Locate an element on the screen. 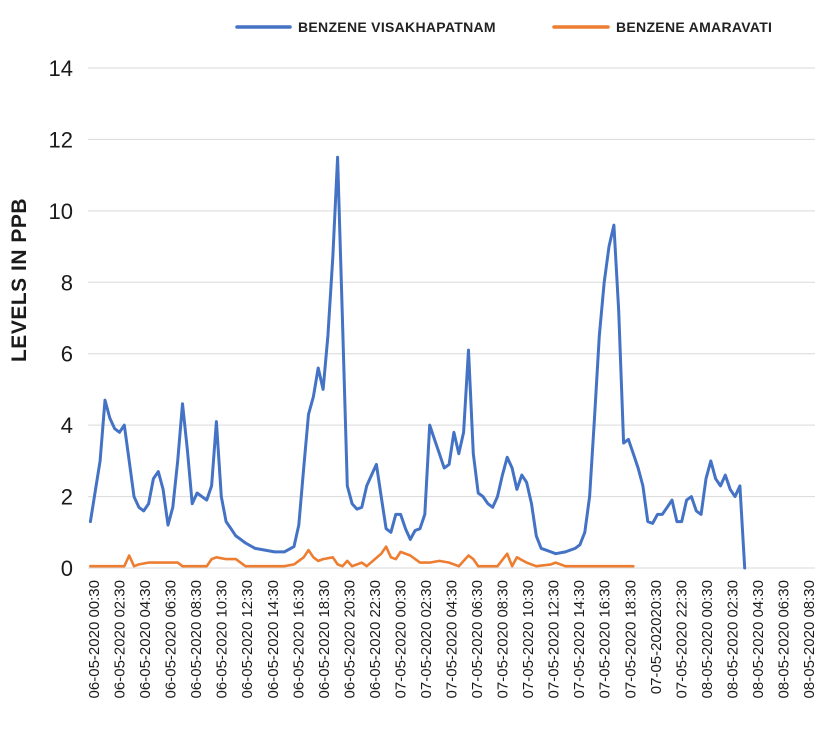  x-tick-label: 07-05-2020 12:30 is located at coordinates (554, 639).